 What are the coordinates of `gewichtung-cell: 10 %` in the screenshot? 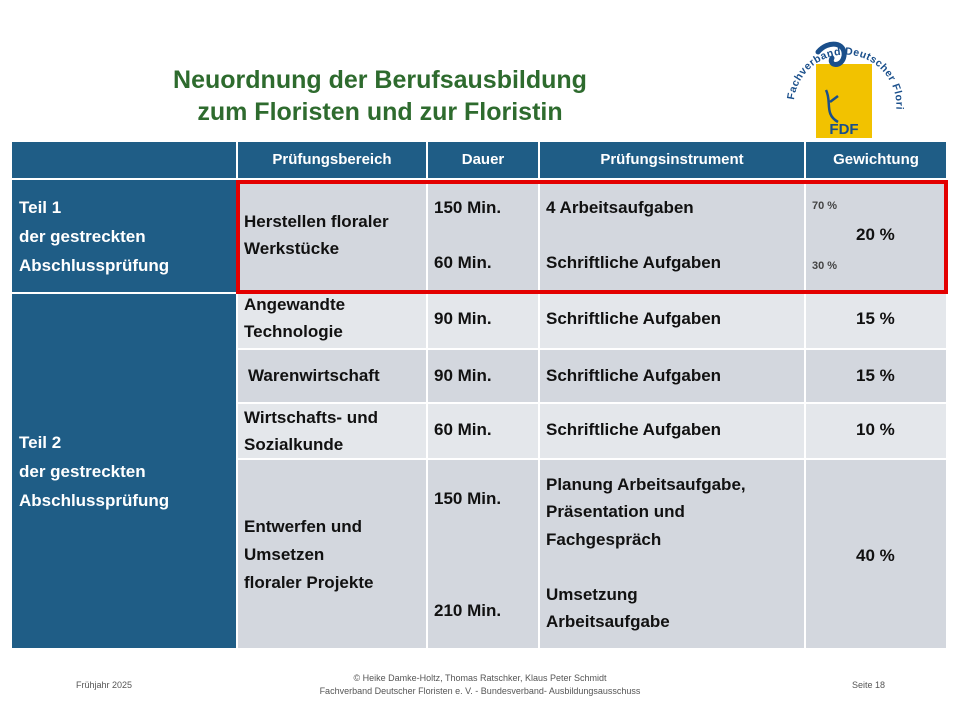 It's located at (877, 432).